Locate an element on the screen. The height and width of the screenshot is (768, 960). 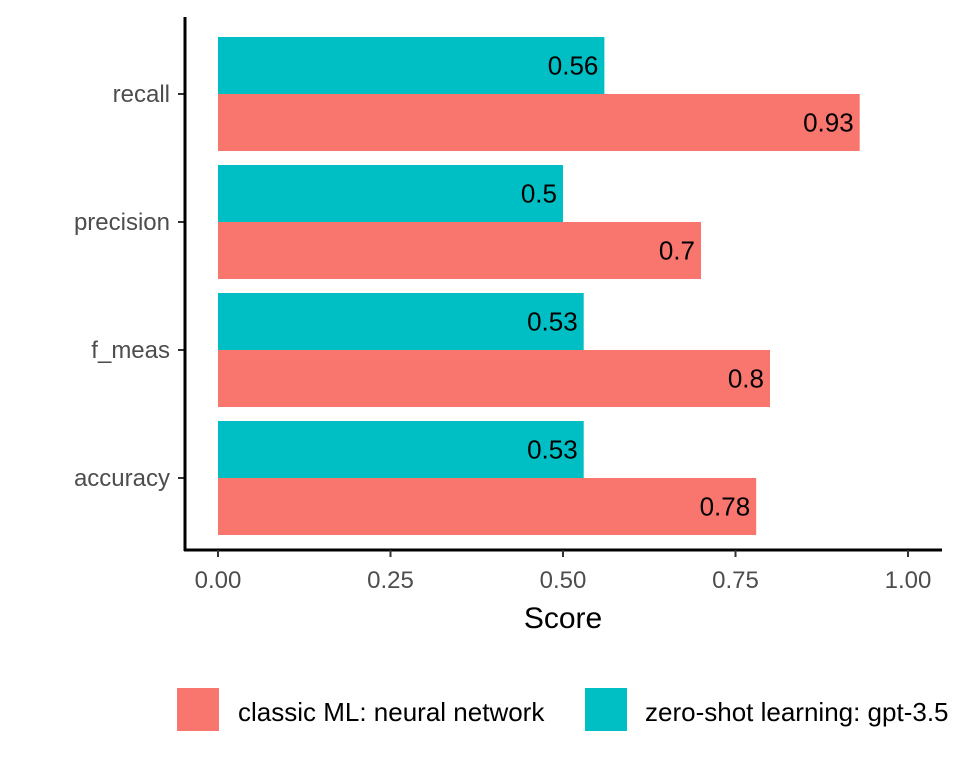
bar-precision-classic-ml is located at coordinates (459, 250).